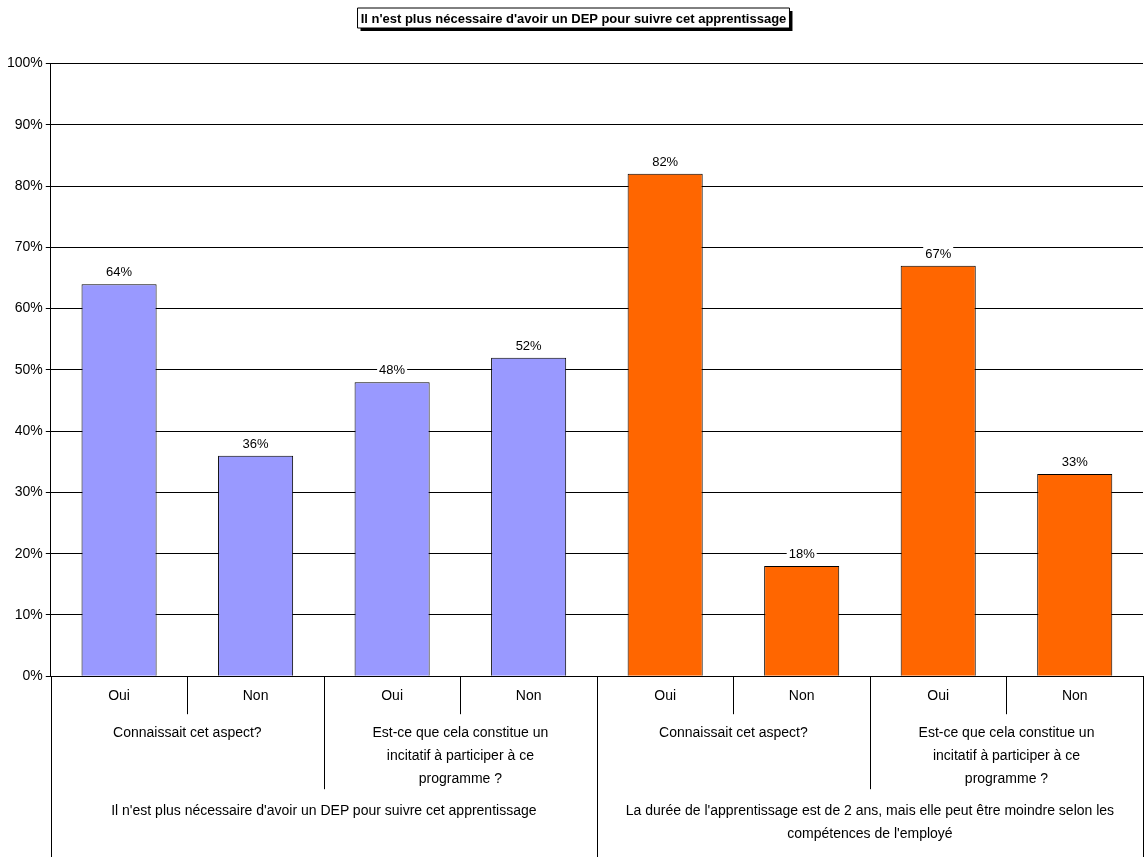 The height and width of the screenshot is (857, 1145). What do you see at coordinates (28, 246) in the screenshot?
I see `y-tick-label: 70%` at bounding box center [28, 246].